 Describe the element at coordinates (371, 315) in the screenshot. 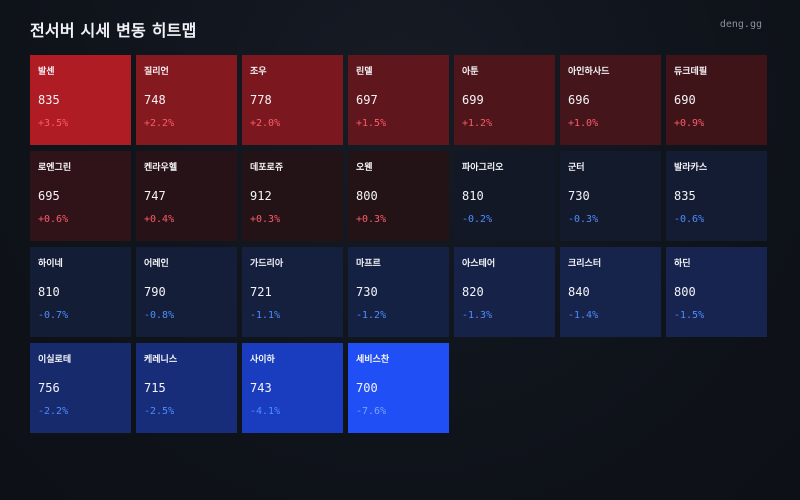

I see `server-change: -1.2%` at that location.